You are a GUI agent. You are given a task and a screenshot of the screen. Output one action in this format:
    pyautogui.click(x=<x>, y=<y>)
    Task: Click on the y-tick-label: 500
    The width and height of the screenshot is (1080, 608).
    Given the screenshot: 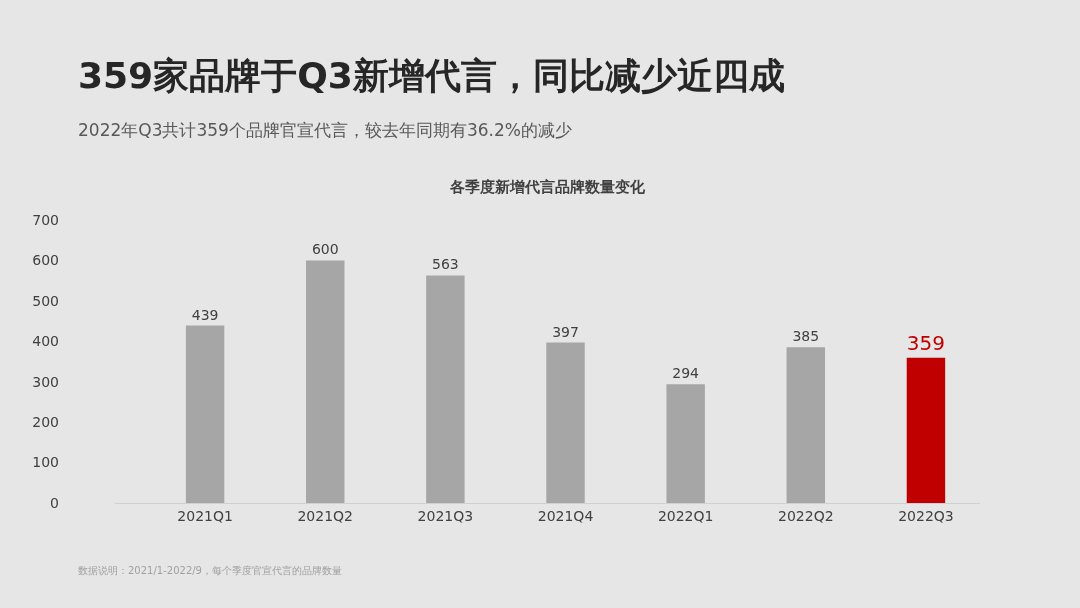 What is the action you would take?
    pyautogui.click(x=45, y=300)
    